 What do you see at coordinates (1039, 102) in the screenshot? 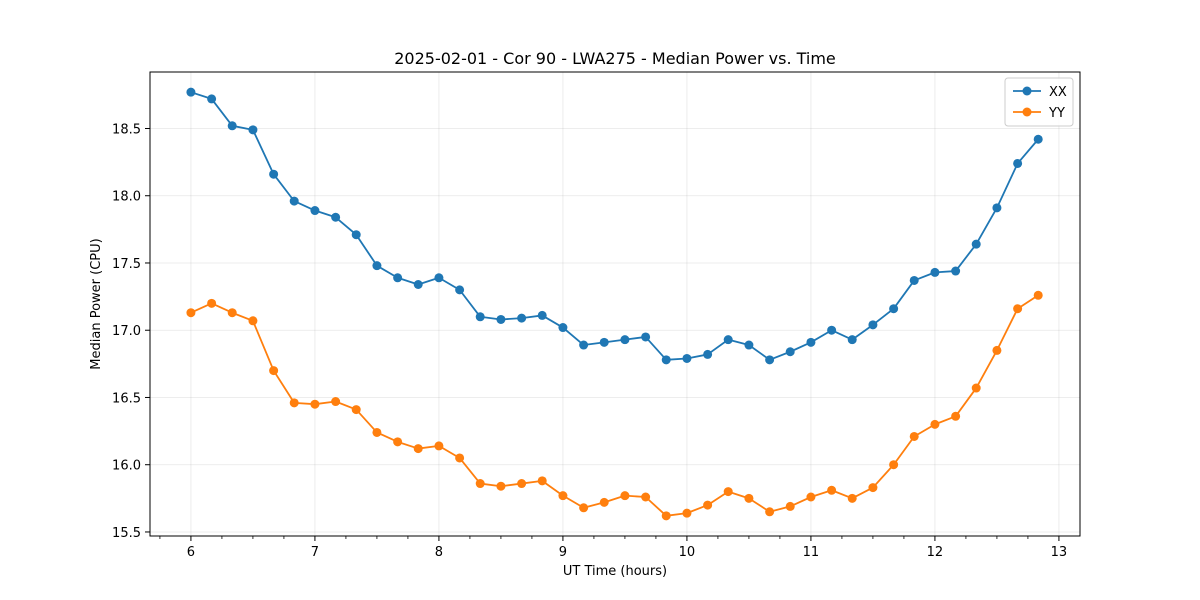
I see `legend-box` at bounding box center [1039, 102].